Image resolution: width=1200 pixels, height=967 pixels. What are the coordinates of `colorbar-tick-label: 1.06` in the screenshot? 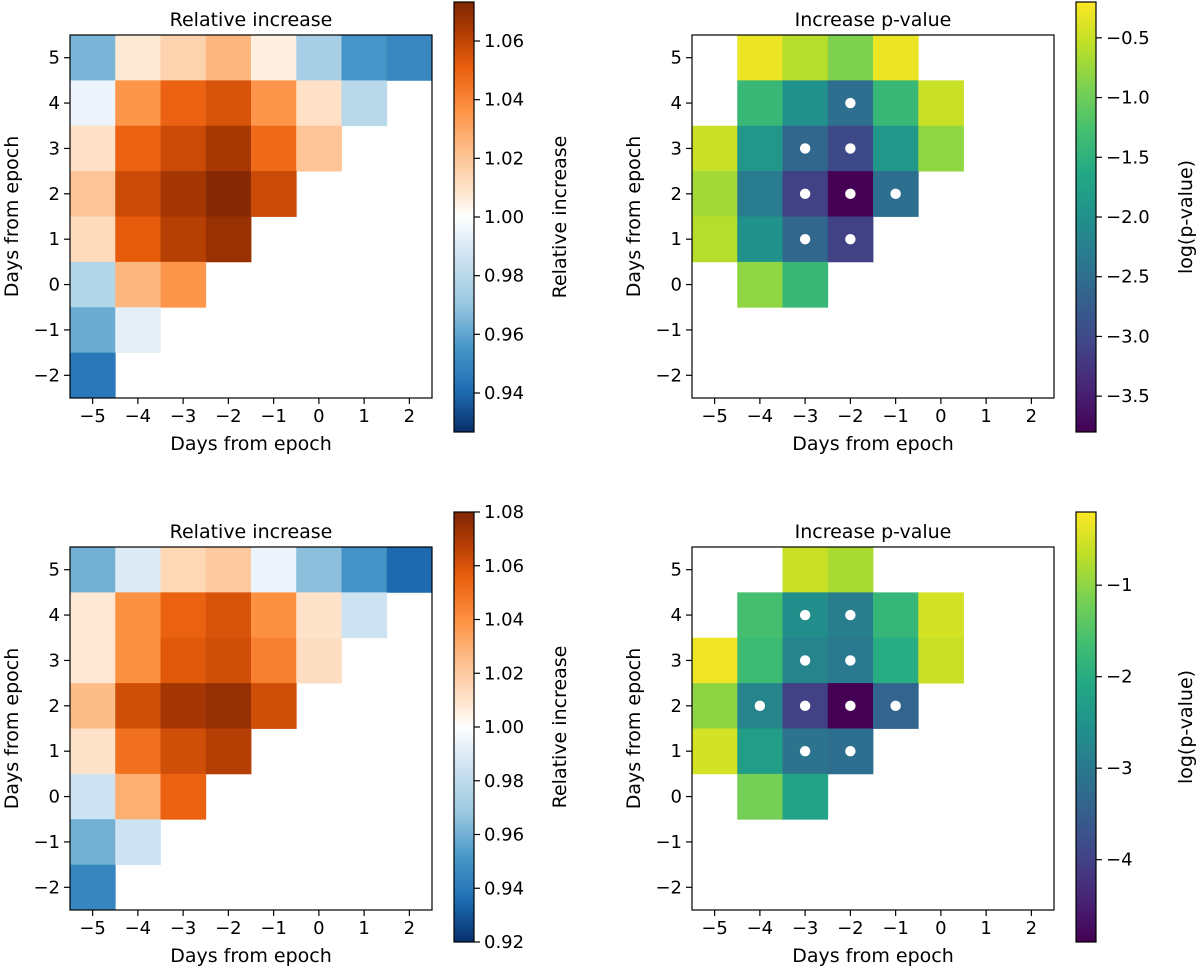 It's located at (504, 41).